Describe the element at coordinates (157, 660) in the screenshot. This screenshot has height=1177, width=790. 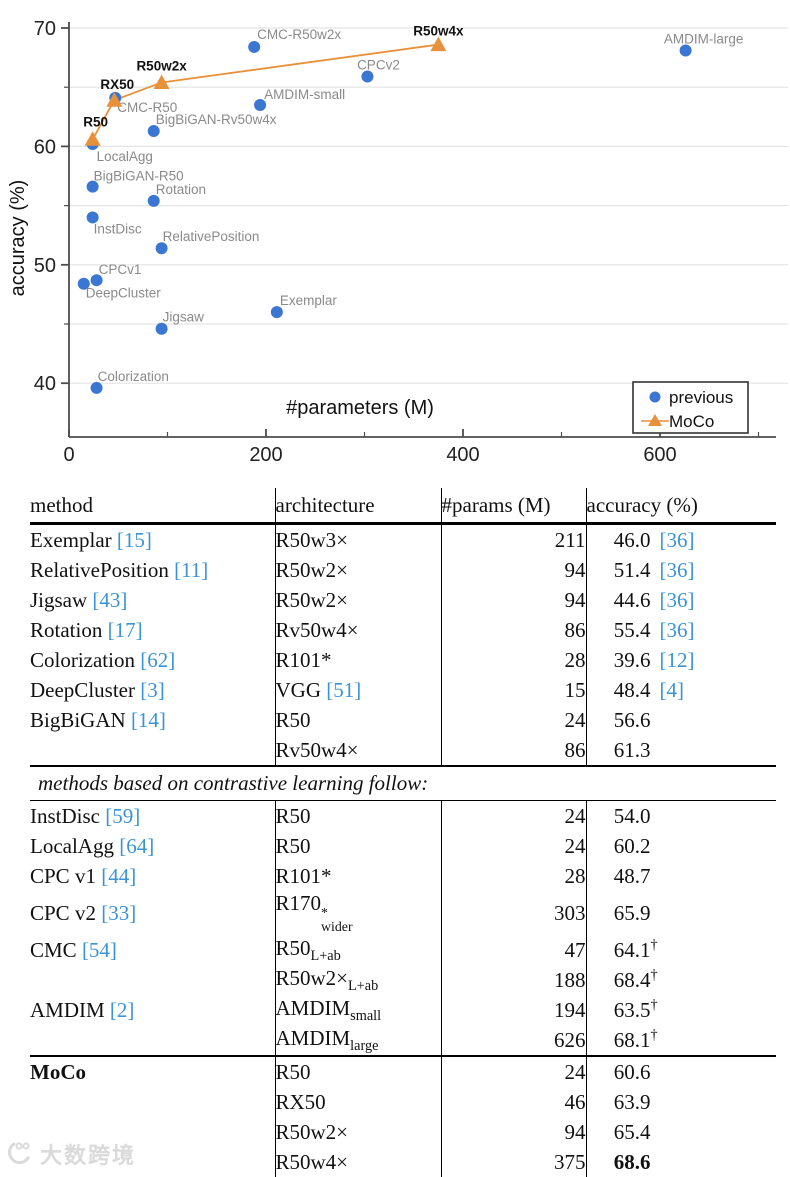
I see `citation: [62]` at that location.